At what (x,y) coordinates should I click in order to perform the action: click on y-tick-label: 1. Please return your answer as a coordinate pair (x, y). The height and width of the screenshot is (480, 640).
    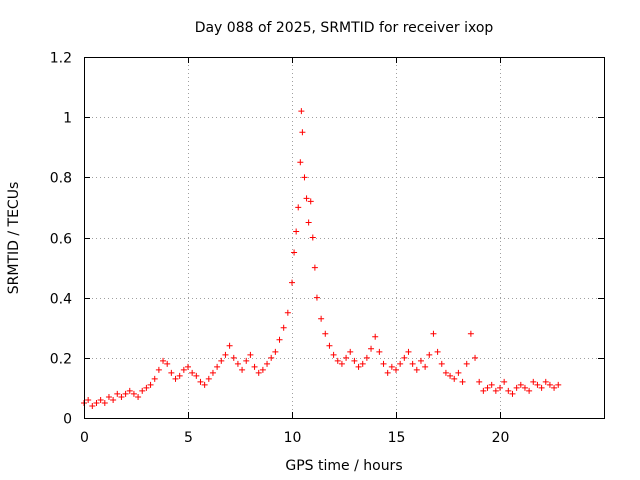
    Looking at the image, I should click on (67, 119).